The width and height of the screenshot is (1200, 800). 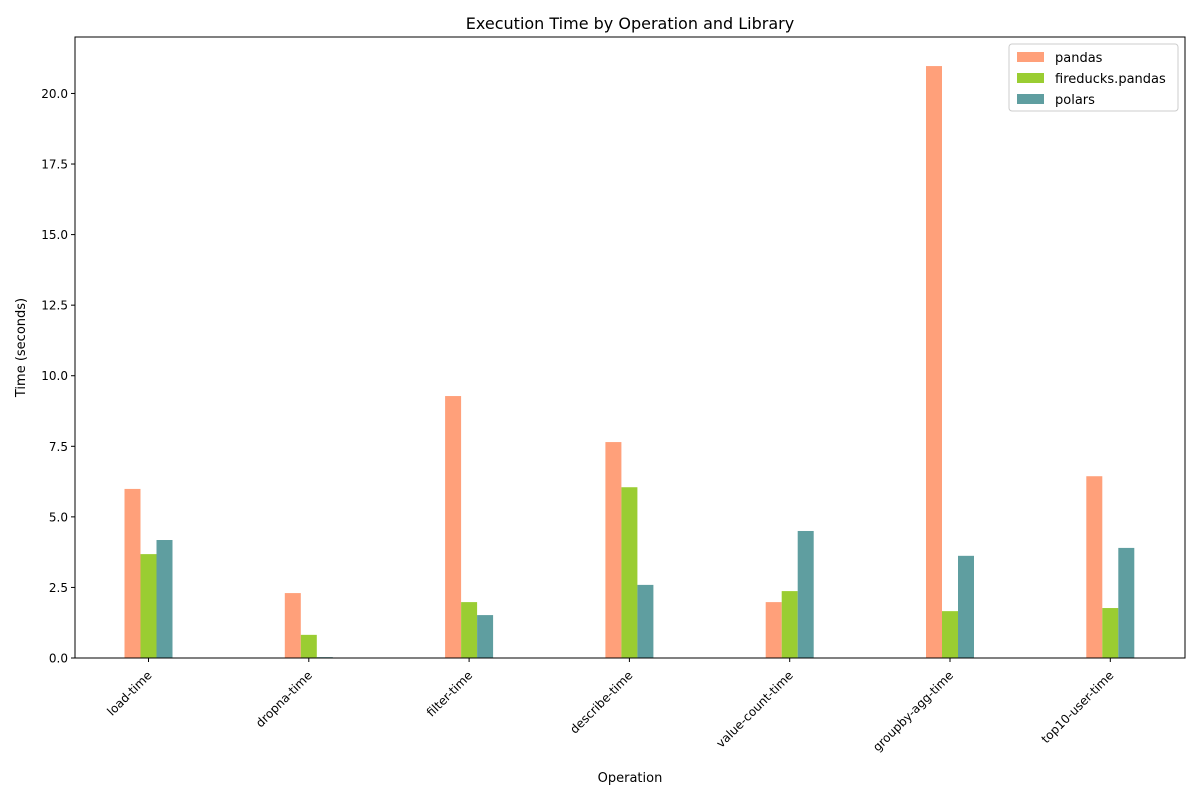 I want to click on legend-item: pandas, so click(x=1060, y=58).